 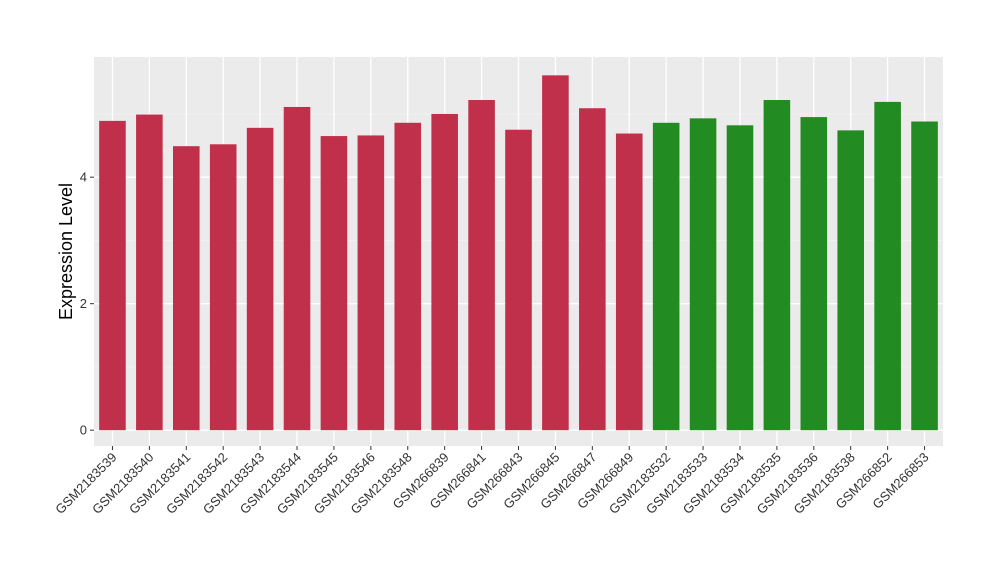 What do you see at coordinates (555, 253) in the screenshot?
I see `bar-GSM266845` at bounding box center [555, 253].